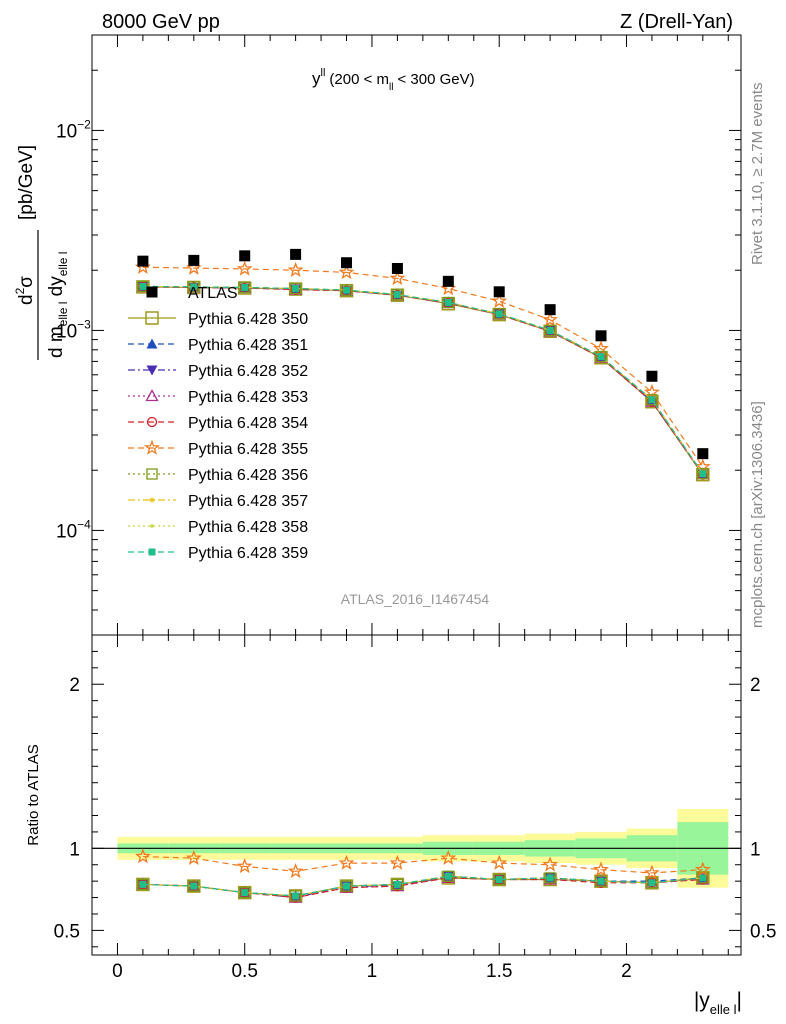  What do you see at coordinates (33, 794) in the screenshot?
I see `ratio-y-axis-label: Ratio to ATLAS` at bounding box center [33, 794].